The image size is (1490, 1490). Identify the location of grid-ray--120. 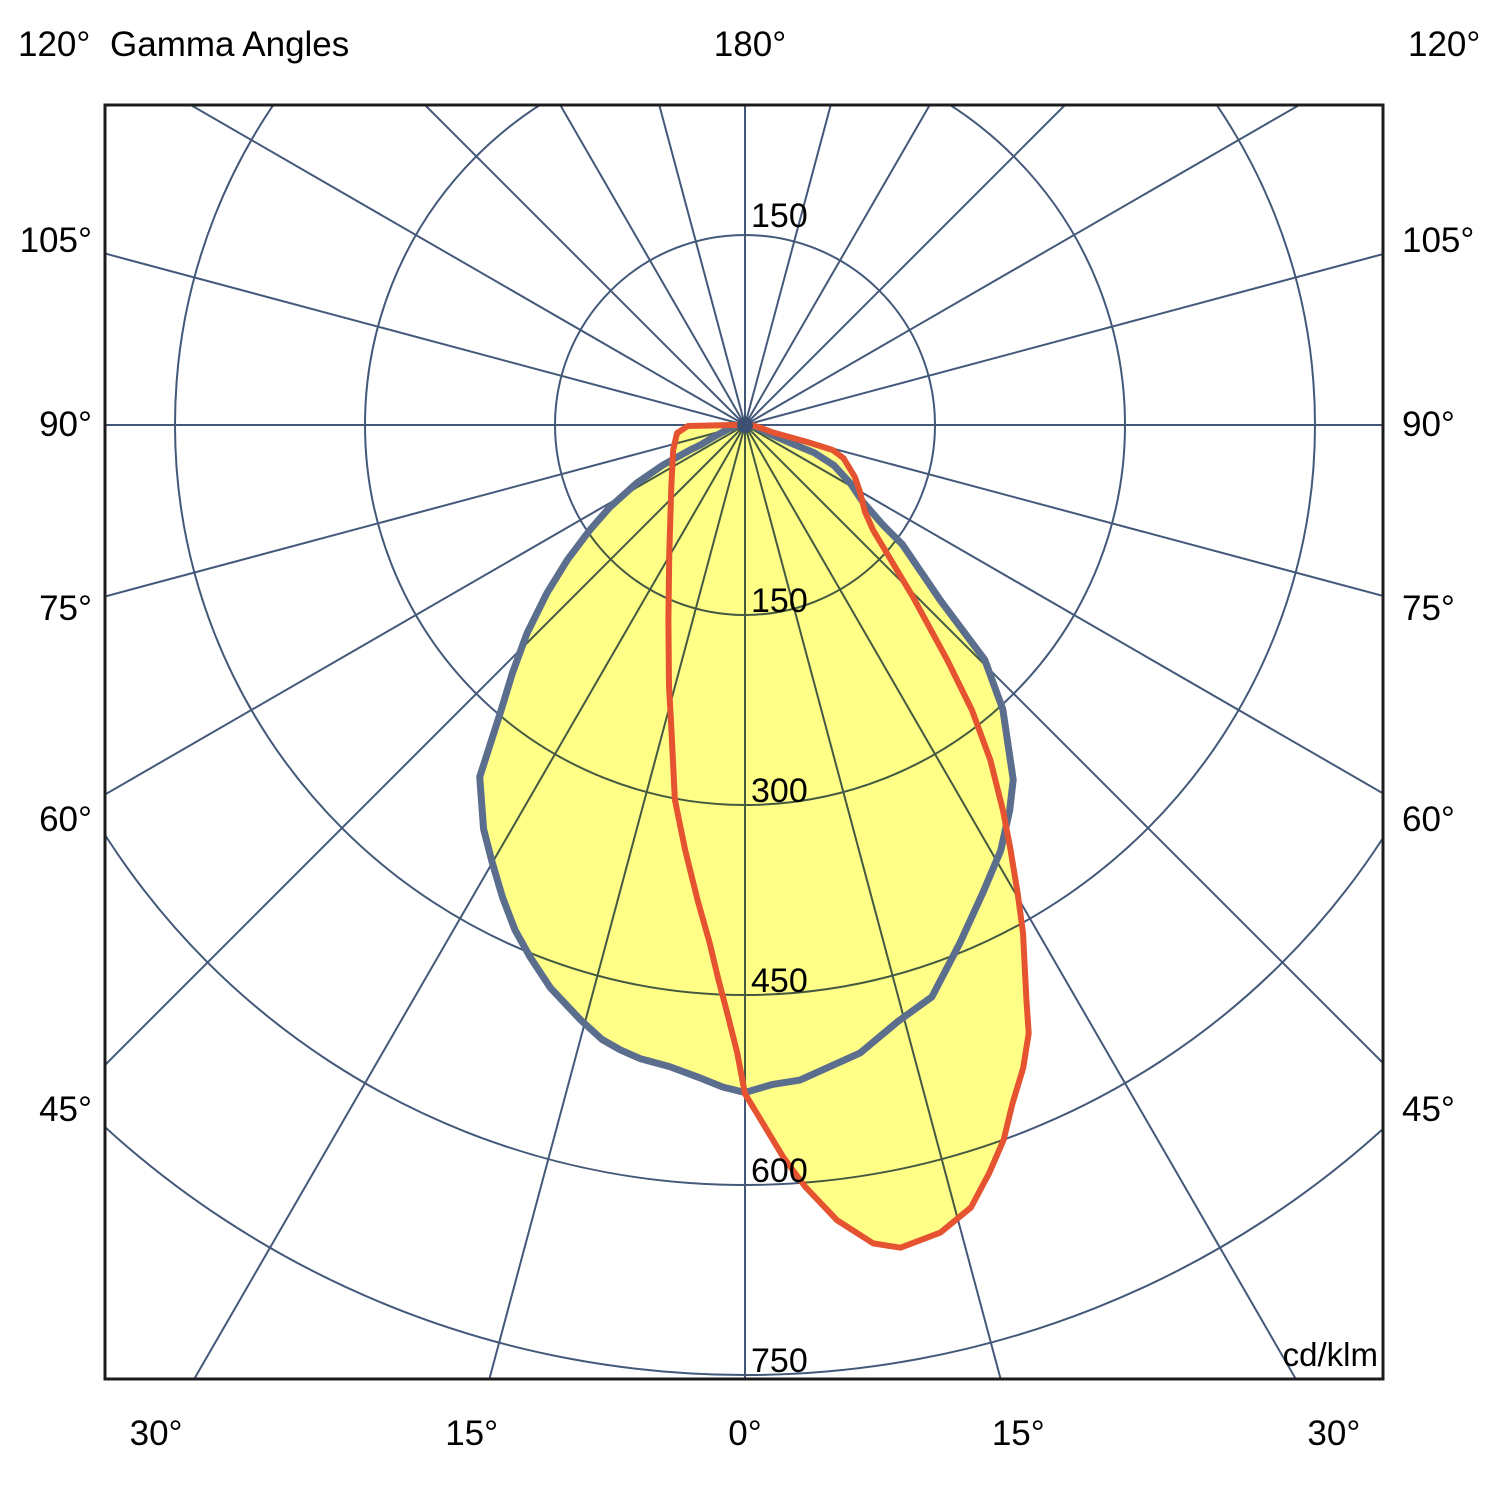
(468, 265).